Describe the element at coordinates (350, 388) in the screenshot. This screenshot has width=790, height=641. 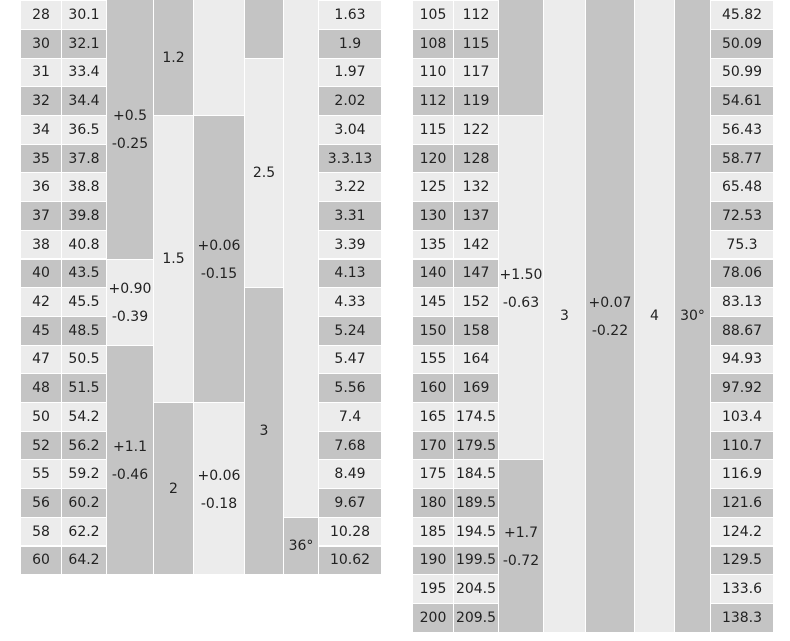
I see `m-cell: 5.56` at that location.